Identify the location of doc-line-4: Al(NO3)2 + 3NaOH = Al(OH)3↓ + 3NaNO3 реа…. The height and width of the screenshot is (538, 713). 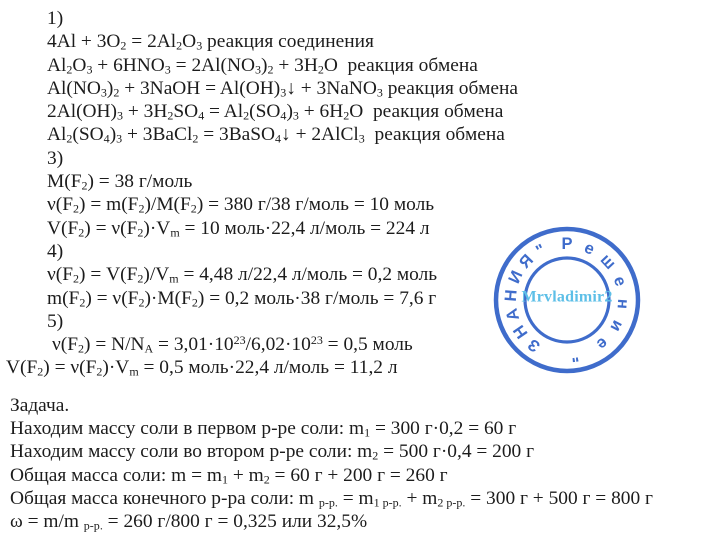
(283, 88).